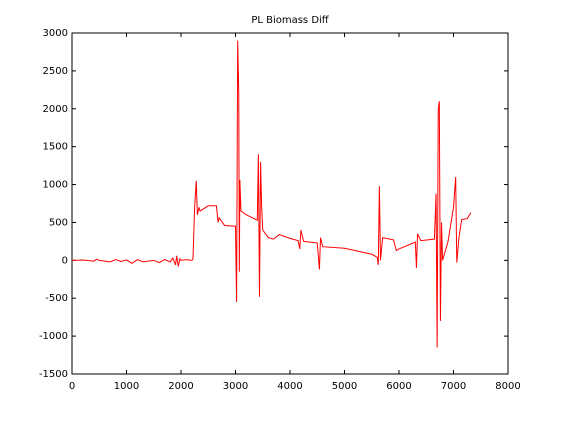  Describe the element at coordinates (55, 71) in the screenshot. I see `y-tick-label: 2500` at that location.